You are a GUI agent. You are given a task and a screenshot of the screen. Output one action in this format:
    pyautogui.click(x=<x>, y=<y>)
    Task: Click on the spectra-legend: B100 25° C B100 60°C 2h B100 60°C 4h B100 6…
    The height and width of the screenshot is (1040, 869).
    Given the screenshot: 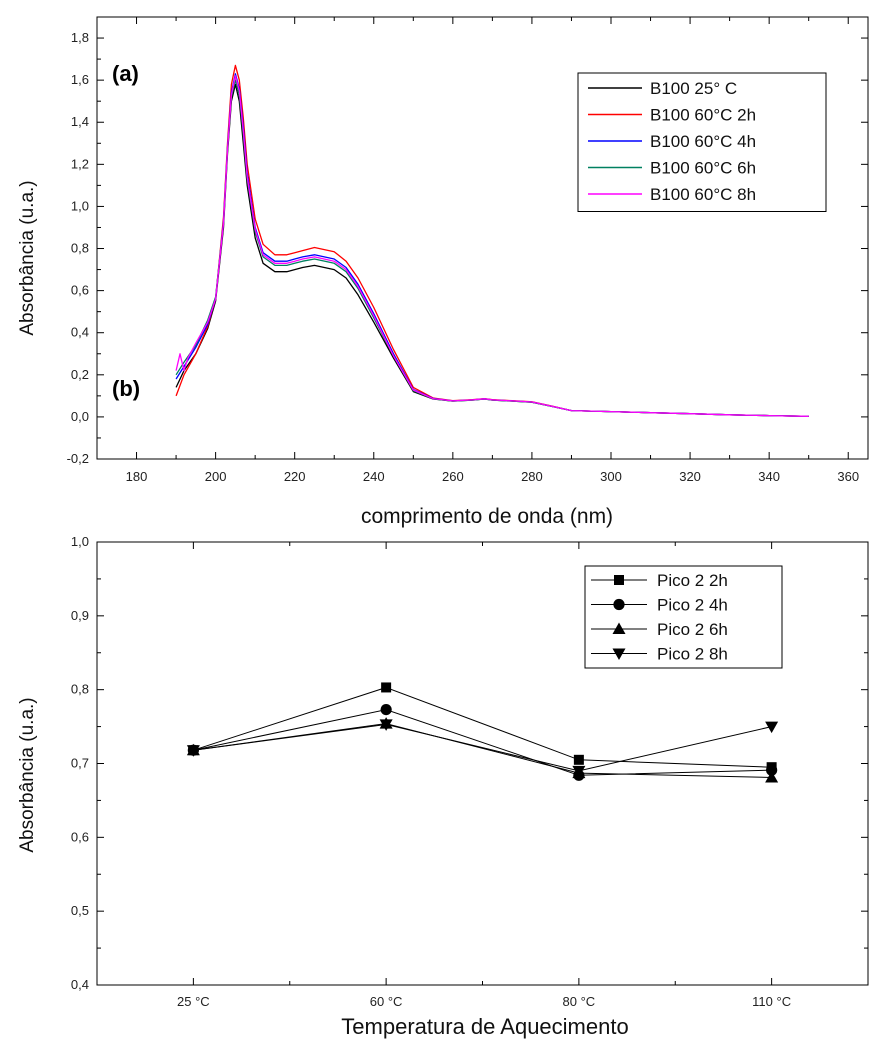 What is the action you would take?
    pyautogui.click(x=702, y=142)
    